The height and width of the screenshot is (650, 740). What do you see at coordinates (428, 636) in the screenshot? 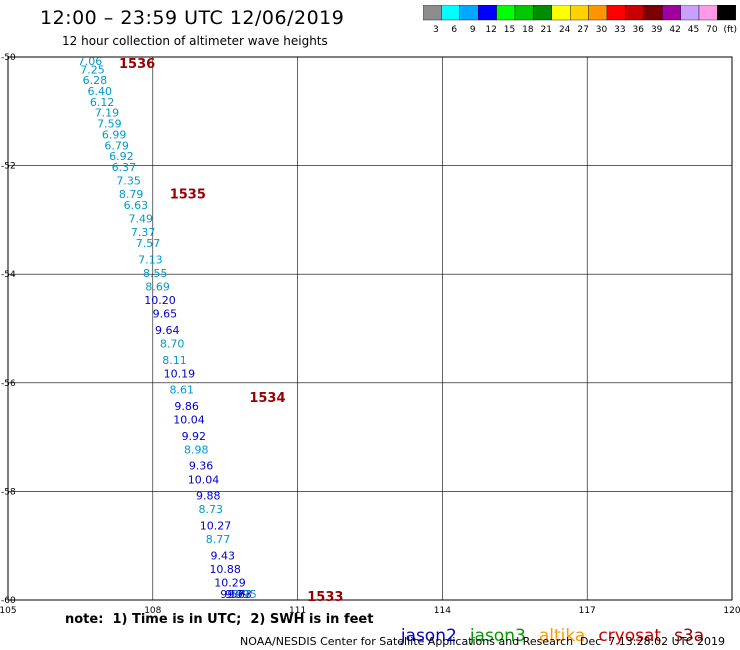
I see `legend-jason2: jason2` at bounding box center [428, 636].